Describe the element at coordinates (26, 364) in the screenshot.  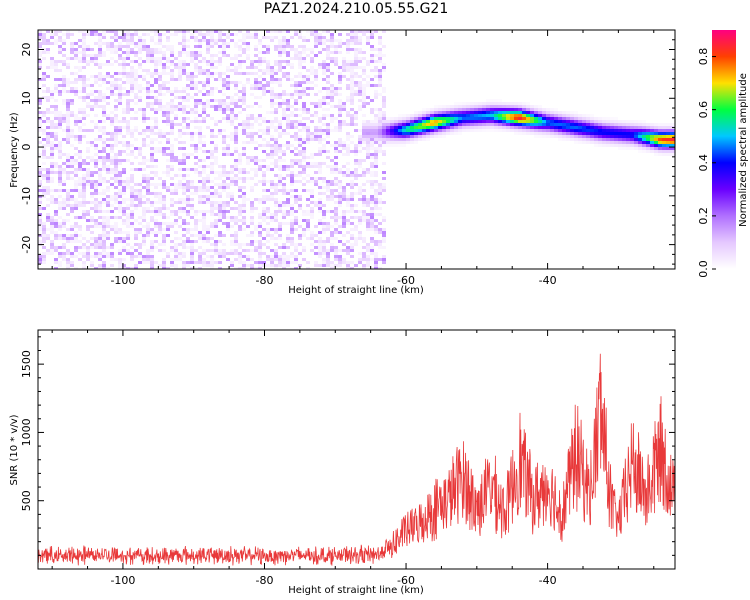
I see `y-tick-label: 1500` at that location.